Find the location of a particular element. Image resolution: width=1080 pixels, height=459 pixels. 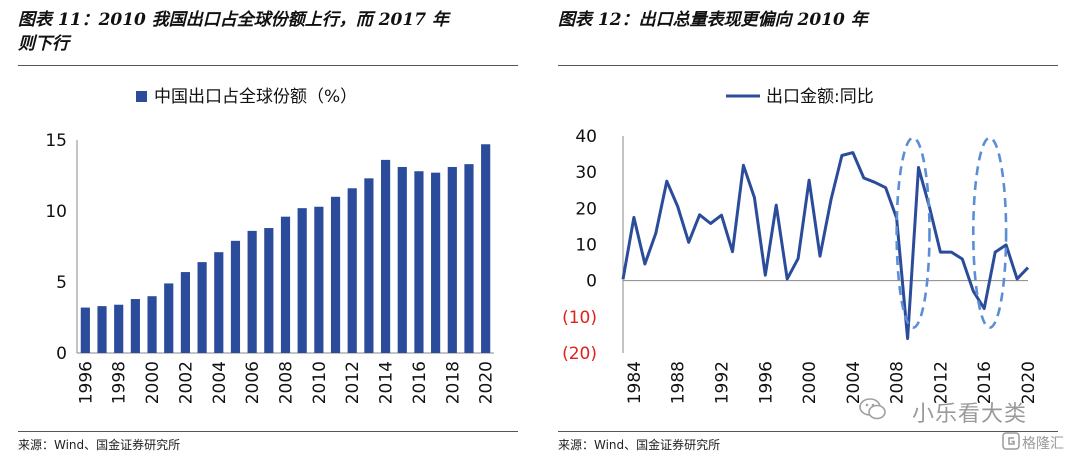

left-panel-title: 图表 11：2010 我国出口占全球份额上行，而 2017 年 则下行 is located at coordinates (233, 32).